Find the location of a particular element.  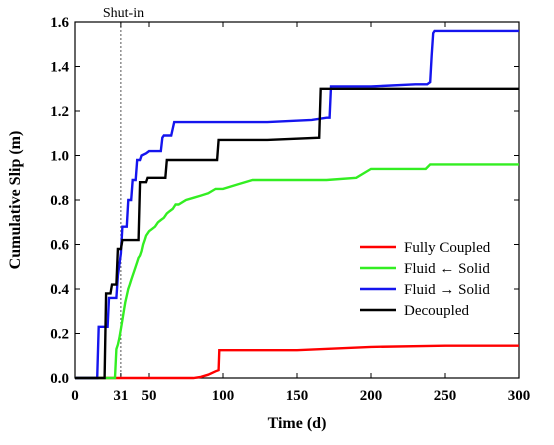

x-tick-label: 250 is located at coordinates (445, 396).